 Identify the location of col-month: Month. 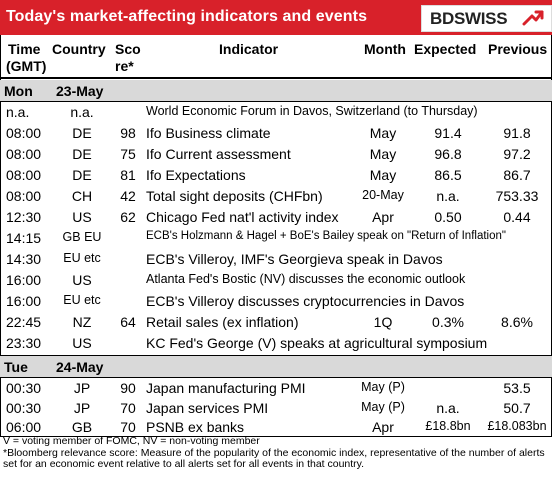
(385, 49).